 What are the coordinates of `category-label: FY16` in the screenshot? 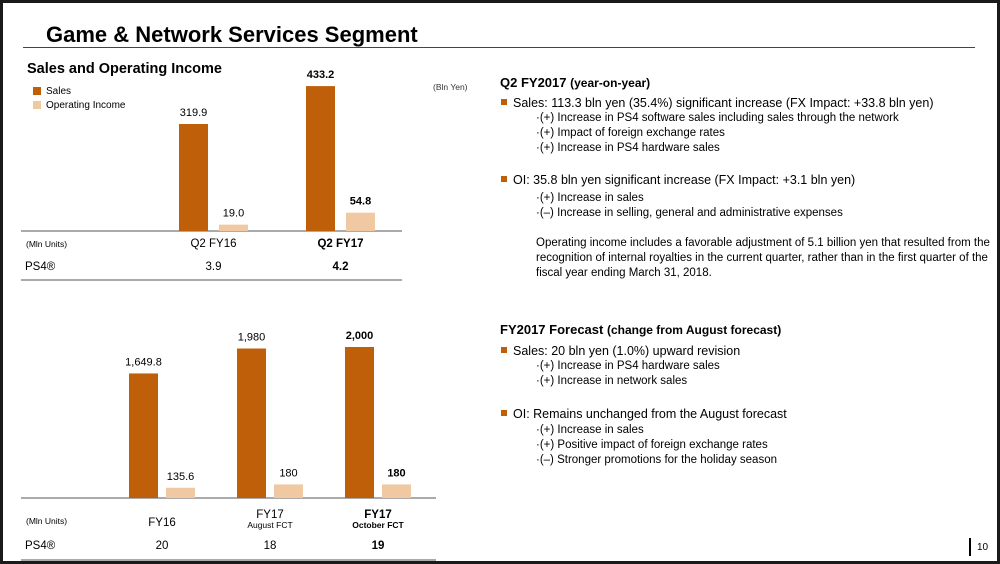 It's located at (162, 523).